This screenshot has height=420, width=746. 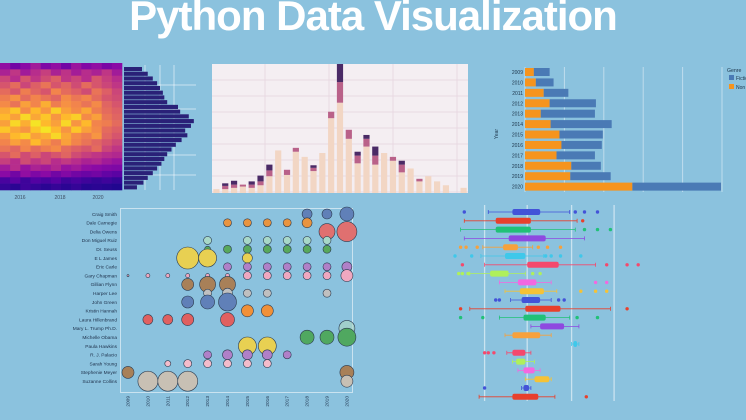 I want to click on genre-y-tick-label: 2017, so click(x=517, y=156).